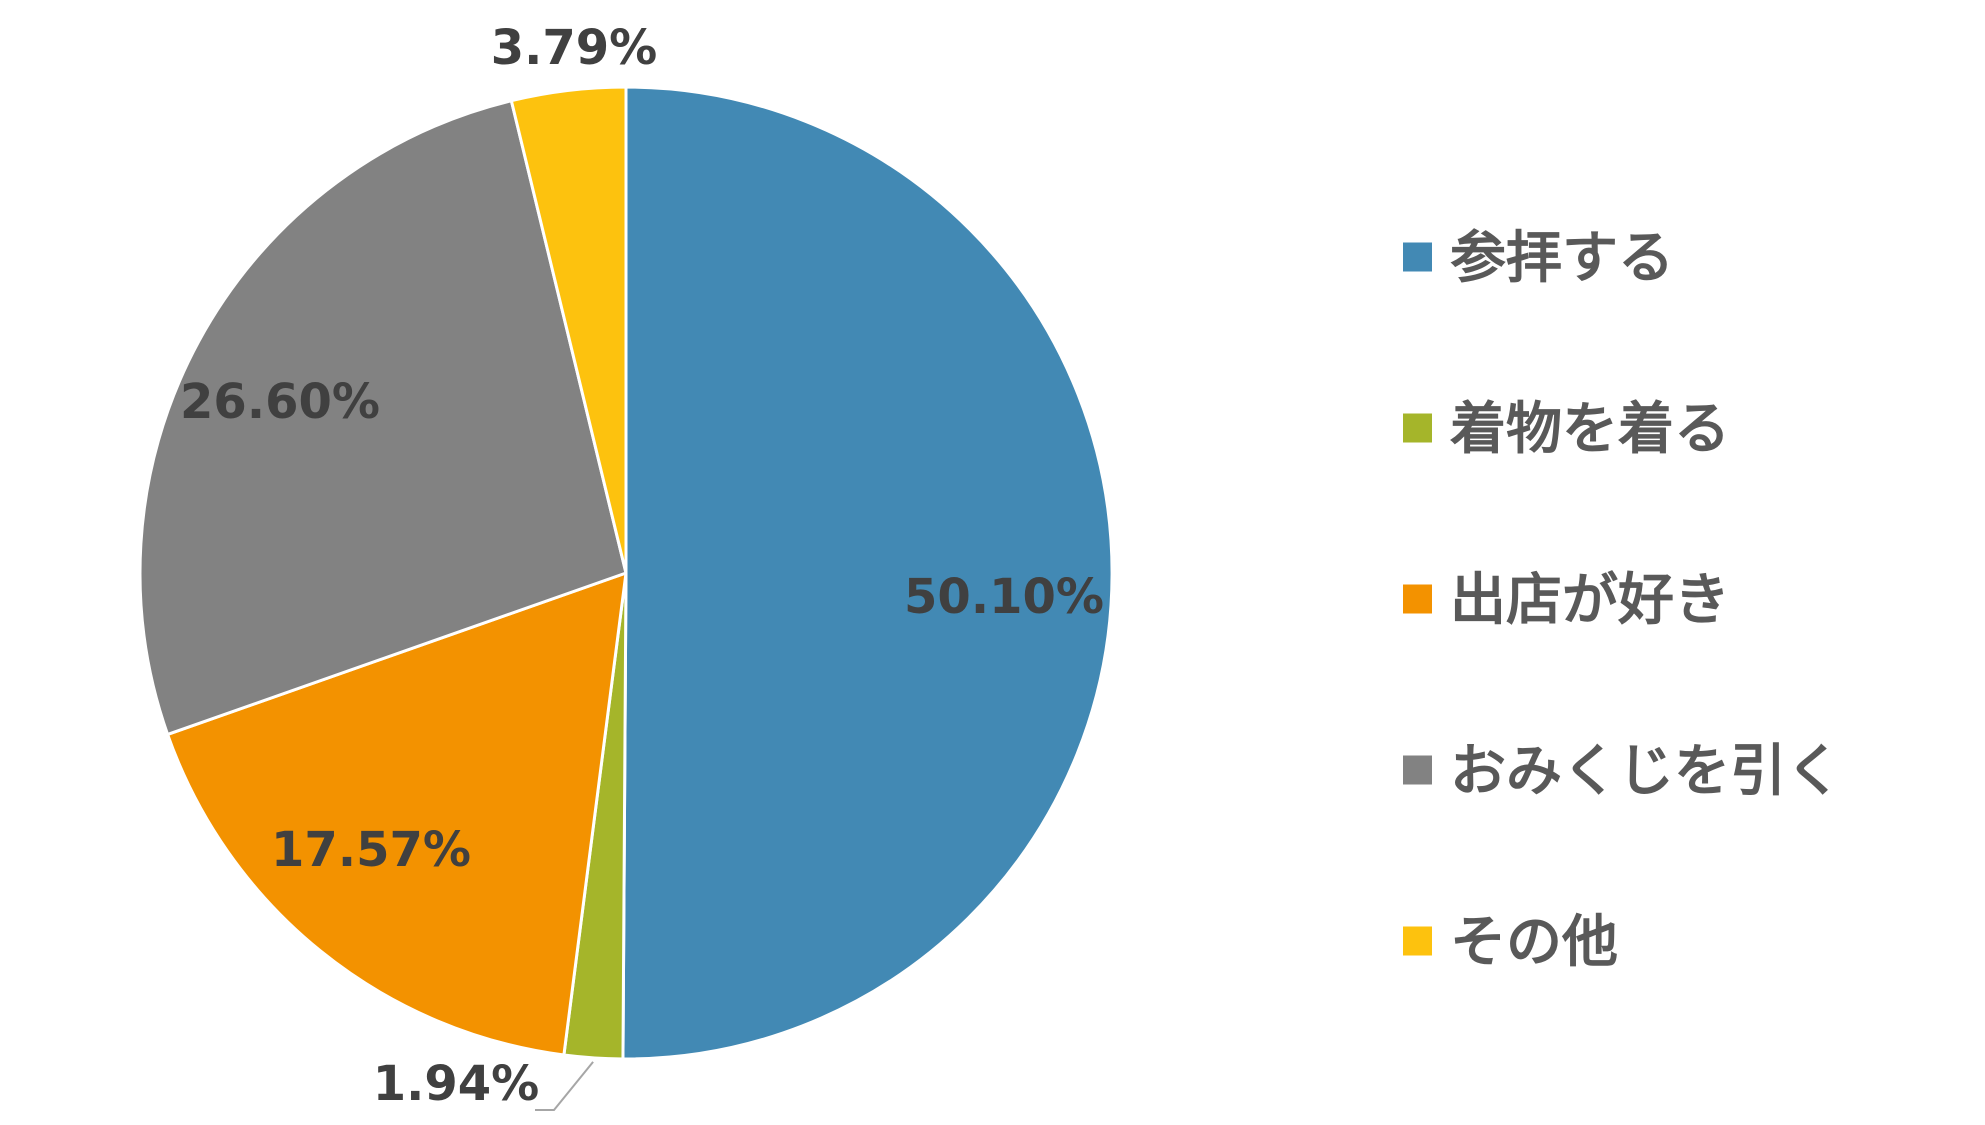 The width and height of the screenshot is (1985, 1125). Describe the element at coordinates (574, 48) in the screenshot. I see `data-label: 3.79%` at that location.